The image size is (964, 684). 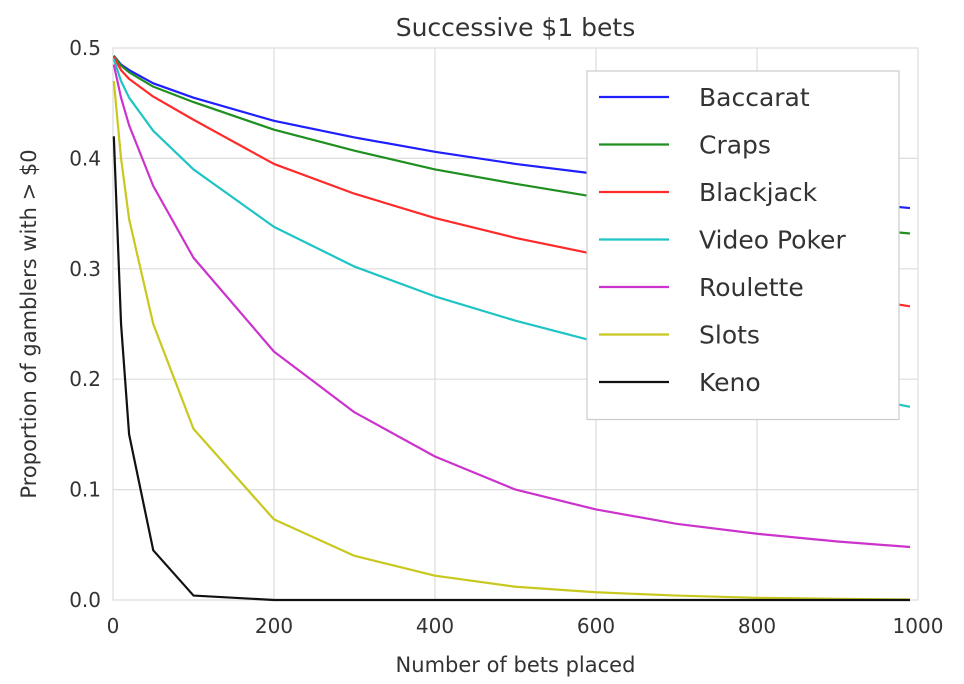 What do you see at coordinates (85, 600) in the screenshot?
I see `y-tick-label: 0.0` at bounding box center [85, 600].